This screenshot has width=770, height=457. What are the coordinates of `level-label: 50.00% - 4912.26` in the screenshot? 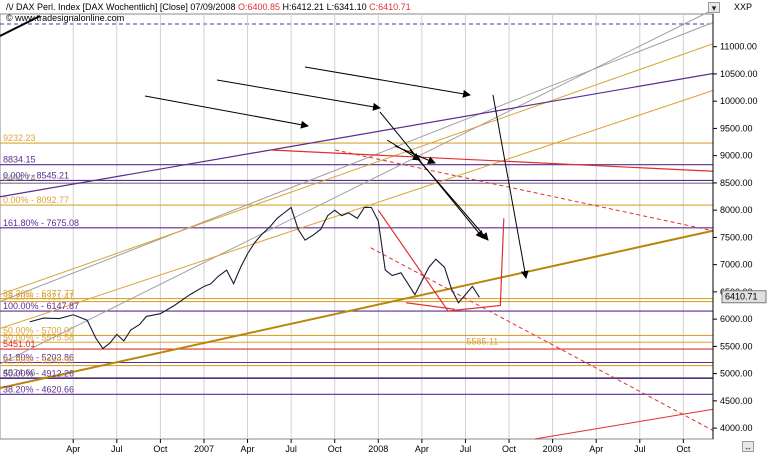 It's located at (38, 373).